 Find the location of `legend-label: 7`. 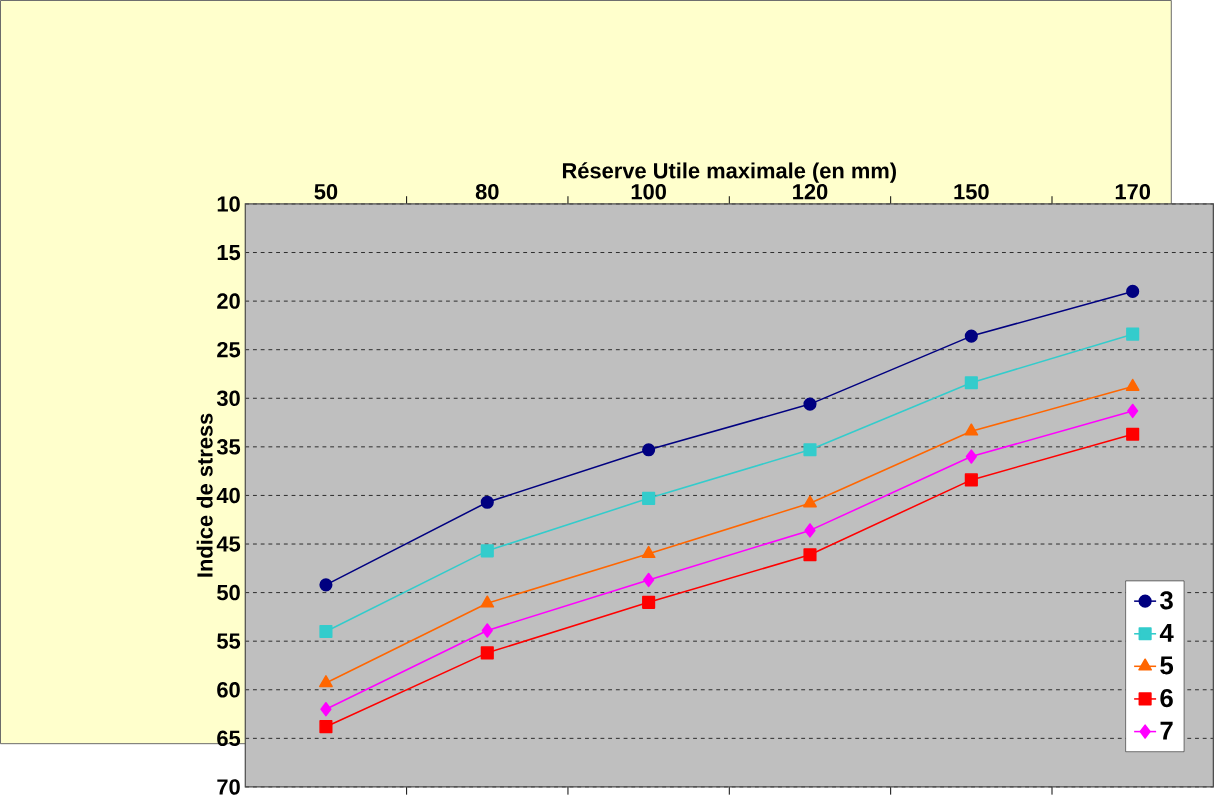

legend-label: 7 is located at coordinates (1166, 730).